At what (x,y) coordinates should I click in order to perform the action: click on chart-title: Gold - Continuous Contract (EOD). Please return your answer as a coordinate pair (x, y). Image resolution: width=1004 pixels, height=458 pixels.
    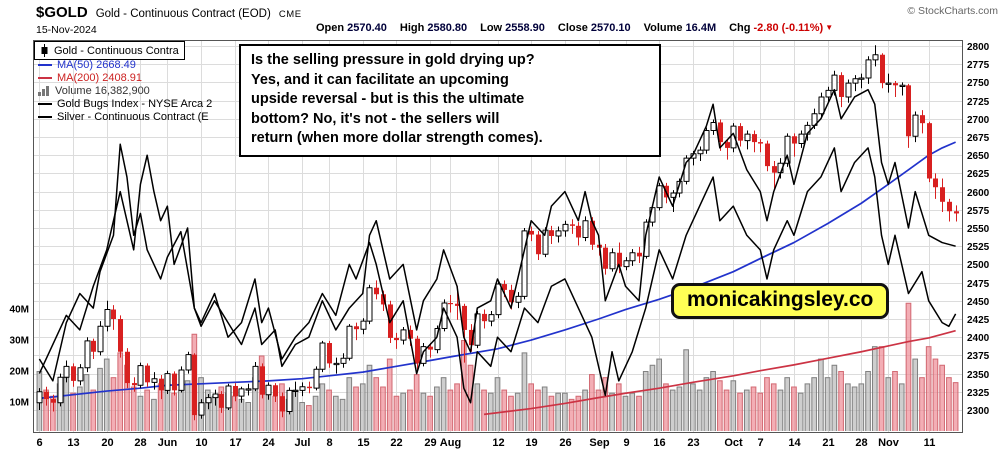
    Looking at the image, I should click on (183, 14).